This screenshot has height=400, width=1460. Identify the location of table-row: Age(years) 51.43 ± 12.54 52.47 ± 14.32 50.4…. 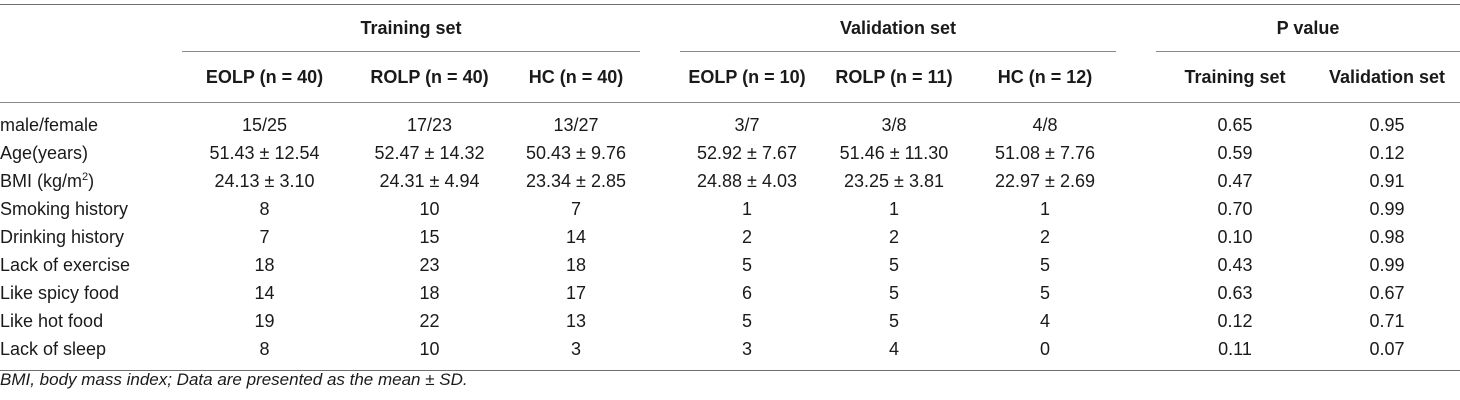
(730, 153).